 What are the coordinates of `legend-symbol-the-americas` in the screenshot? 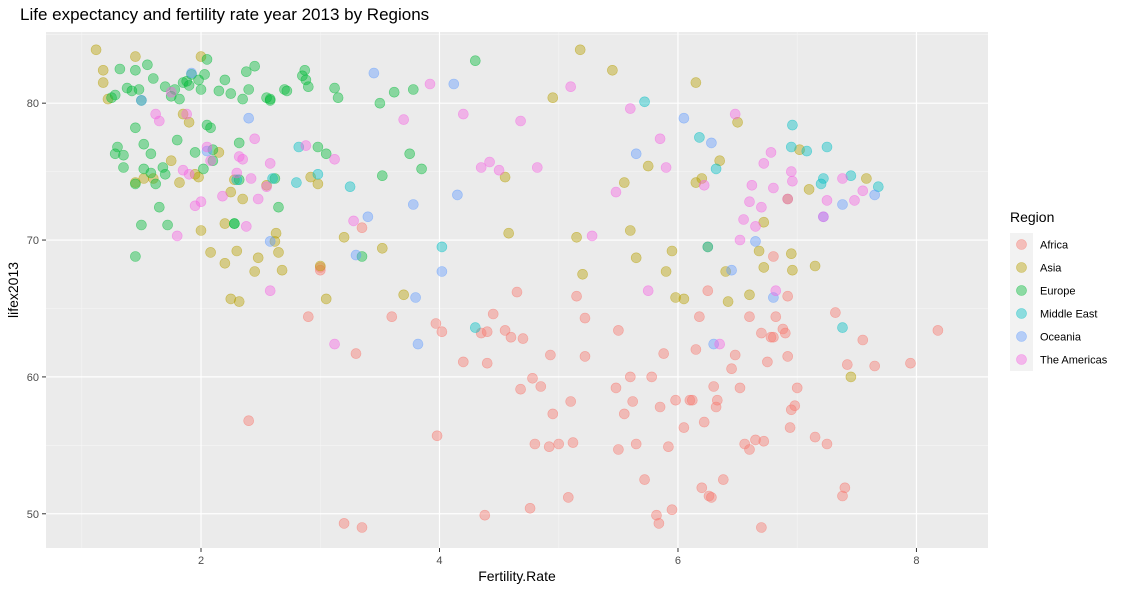 It's located at (1021, 359).